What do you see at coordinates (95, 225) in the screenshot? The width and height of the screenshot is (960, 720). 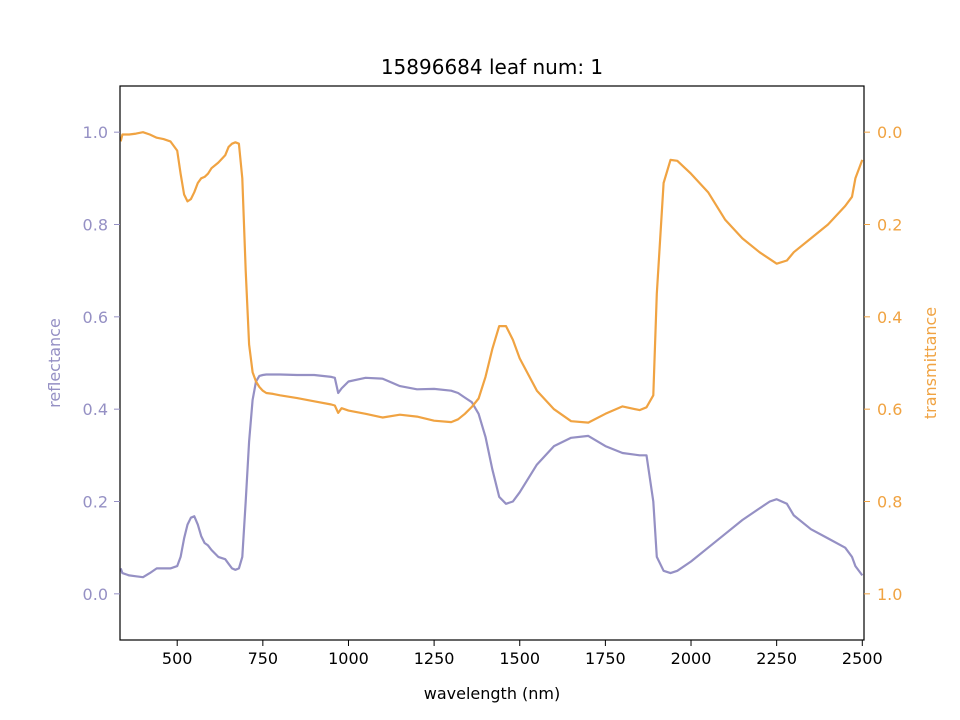 I see `y-left-tick-label: 0.8` at bounding box center [95, 225].